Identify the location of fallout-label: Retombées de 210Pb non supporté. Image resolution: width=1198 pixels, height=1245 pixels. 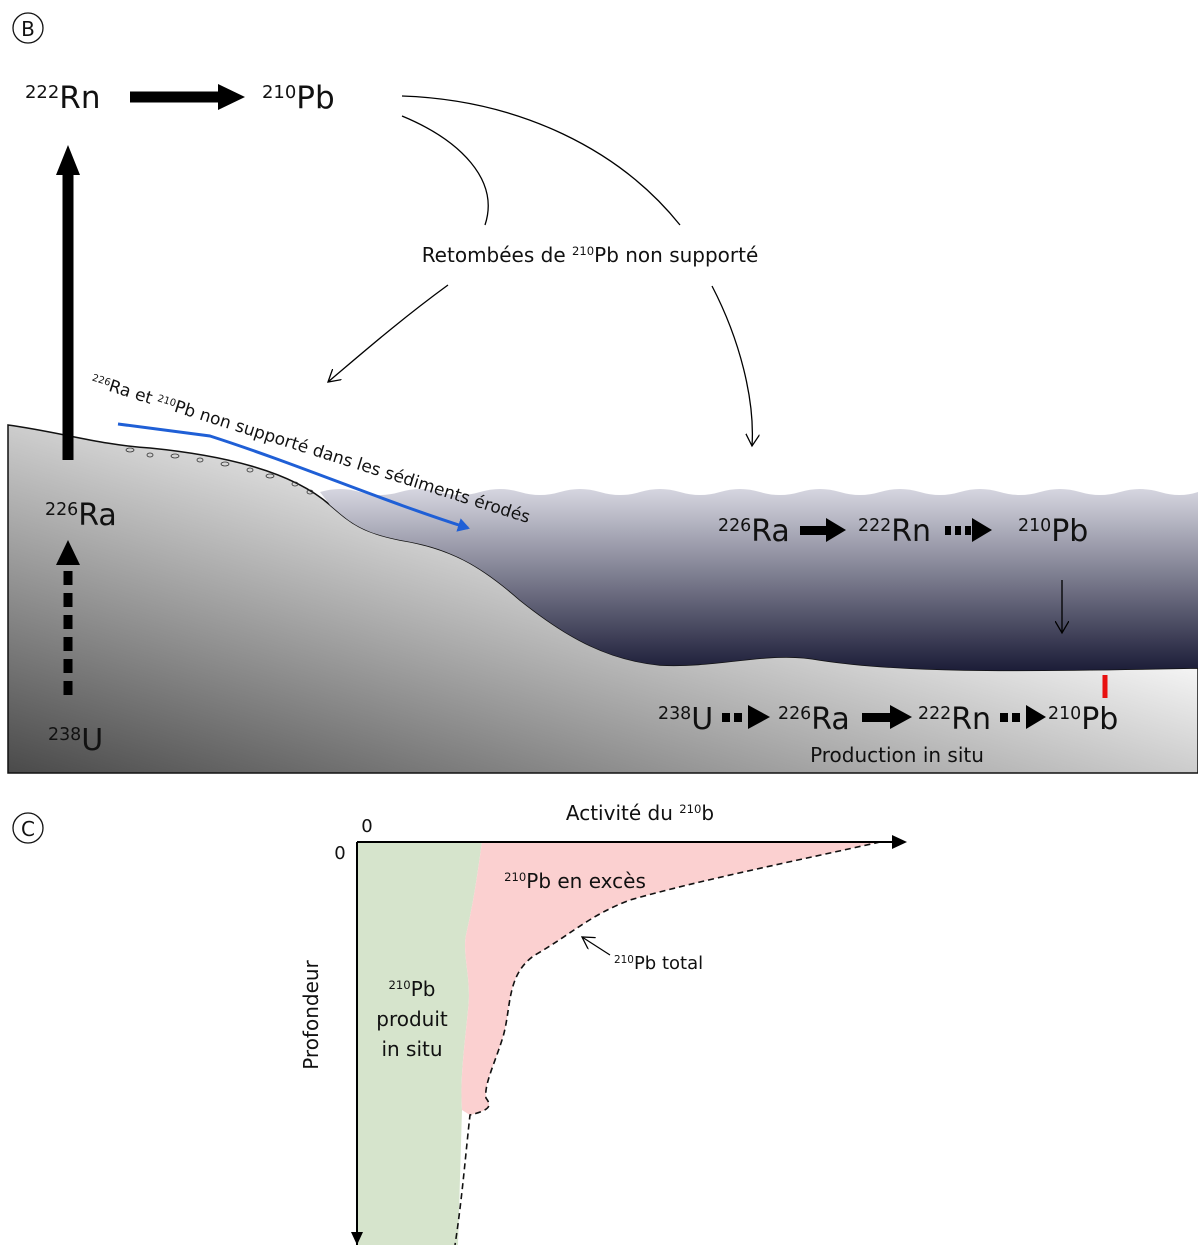
(590, 255).